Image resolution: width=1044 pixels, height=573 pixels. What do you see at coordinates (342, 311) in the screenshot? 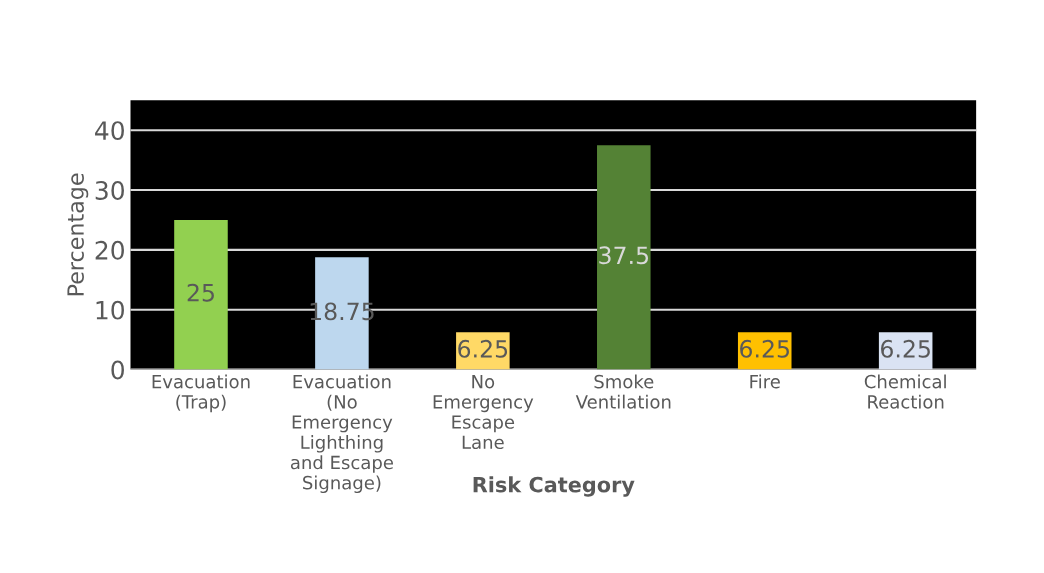
I see `data-label: 18.75` at bounding box center [342, 311].